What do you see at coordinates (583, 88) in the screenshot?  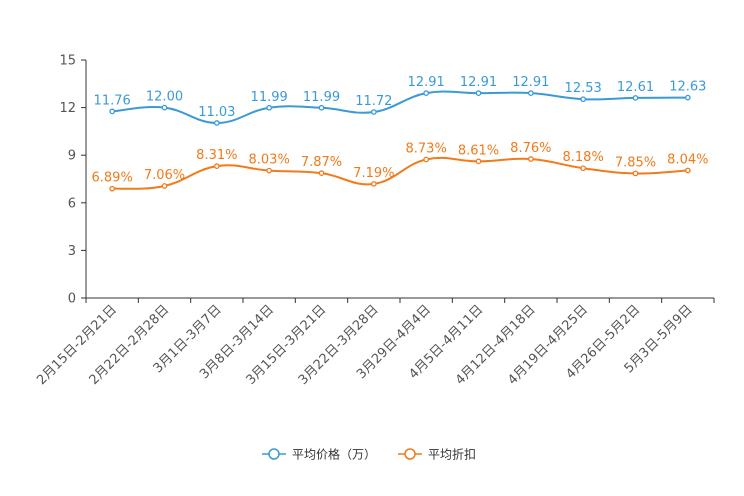 I see `data-label: 12.53` at bounding box center [583, 88].